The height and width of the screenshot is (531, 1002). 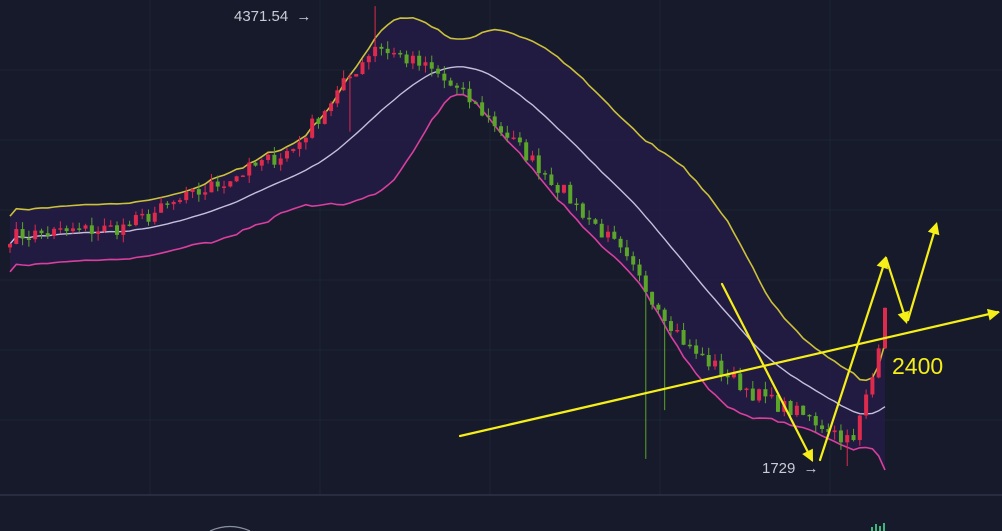 I want to click on level-2400-label: 2400, so click(x=917, y=366).